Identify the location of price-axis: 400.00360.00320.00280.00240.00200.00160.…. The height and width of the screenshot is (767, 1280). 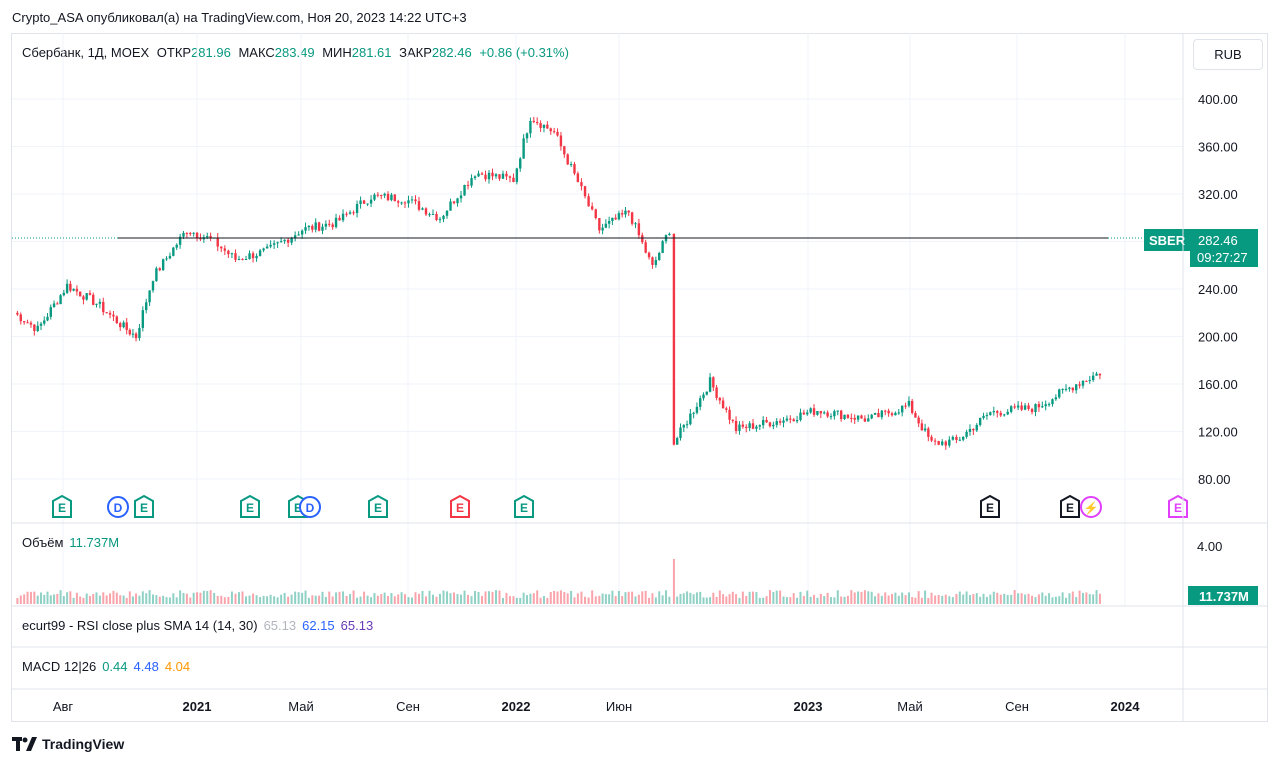
(1218, 289).